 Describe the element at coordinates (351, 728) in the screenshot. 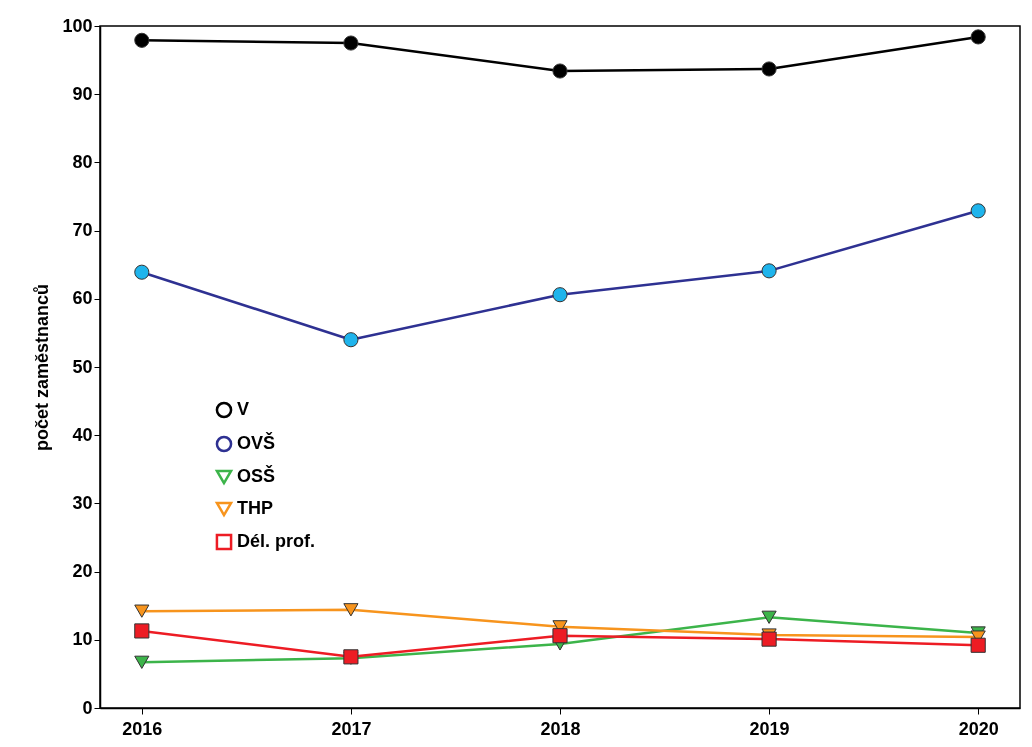

I see `x-tick-label: 2017` at that location.